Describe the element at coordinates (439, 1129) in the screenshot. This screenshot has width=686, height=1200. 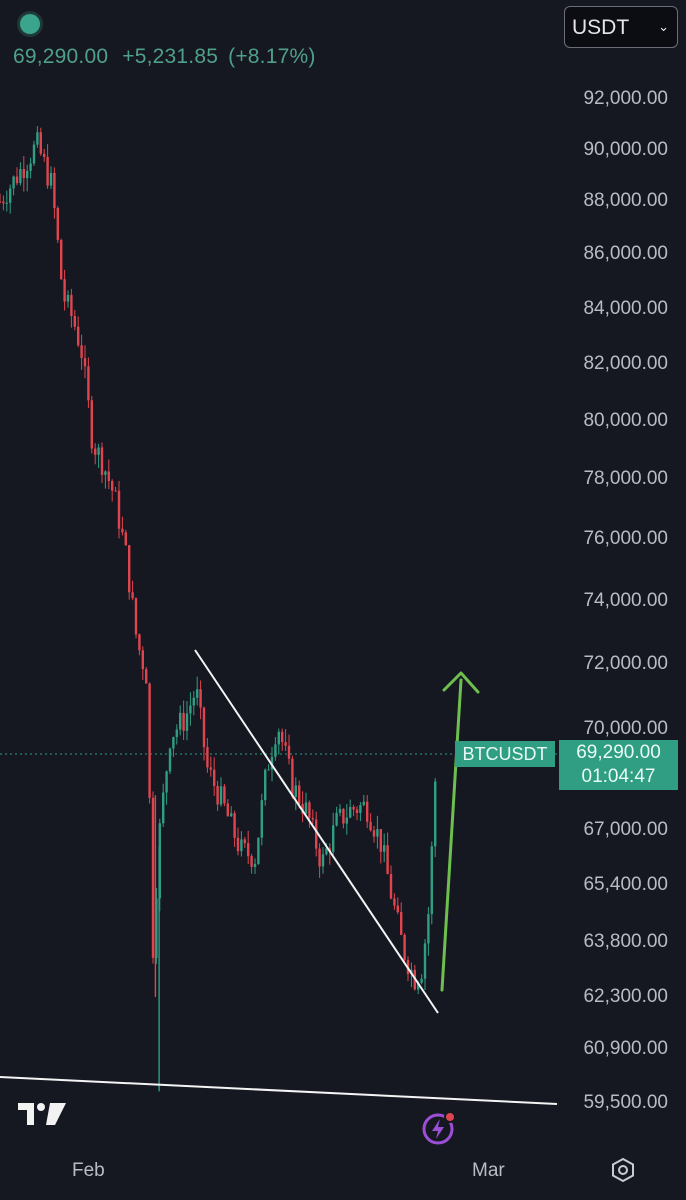
I see `lightning-icon` at that location.